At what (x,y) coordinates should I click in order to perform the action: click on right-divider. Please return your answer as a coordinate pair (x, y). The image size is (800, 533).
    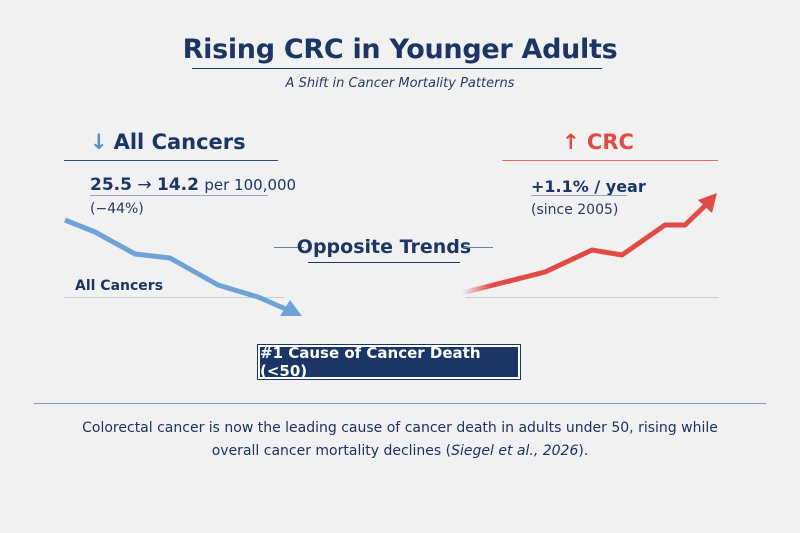
    Looking at the image, I should click on (610, 160).